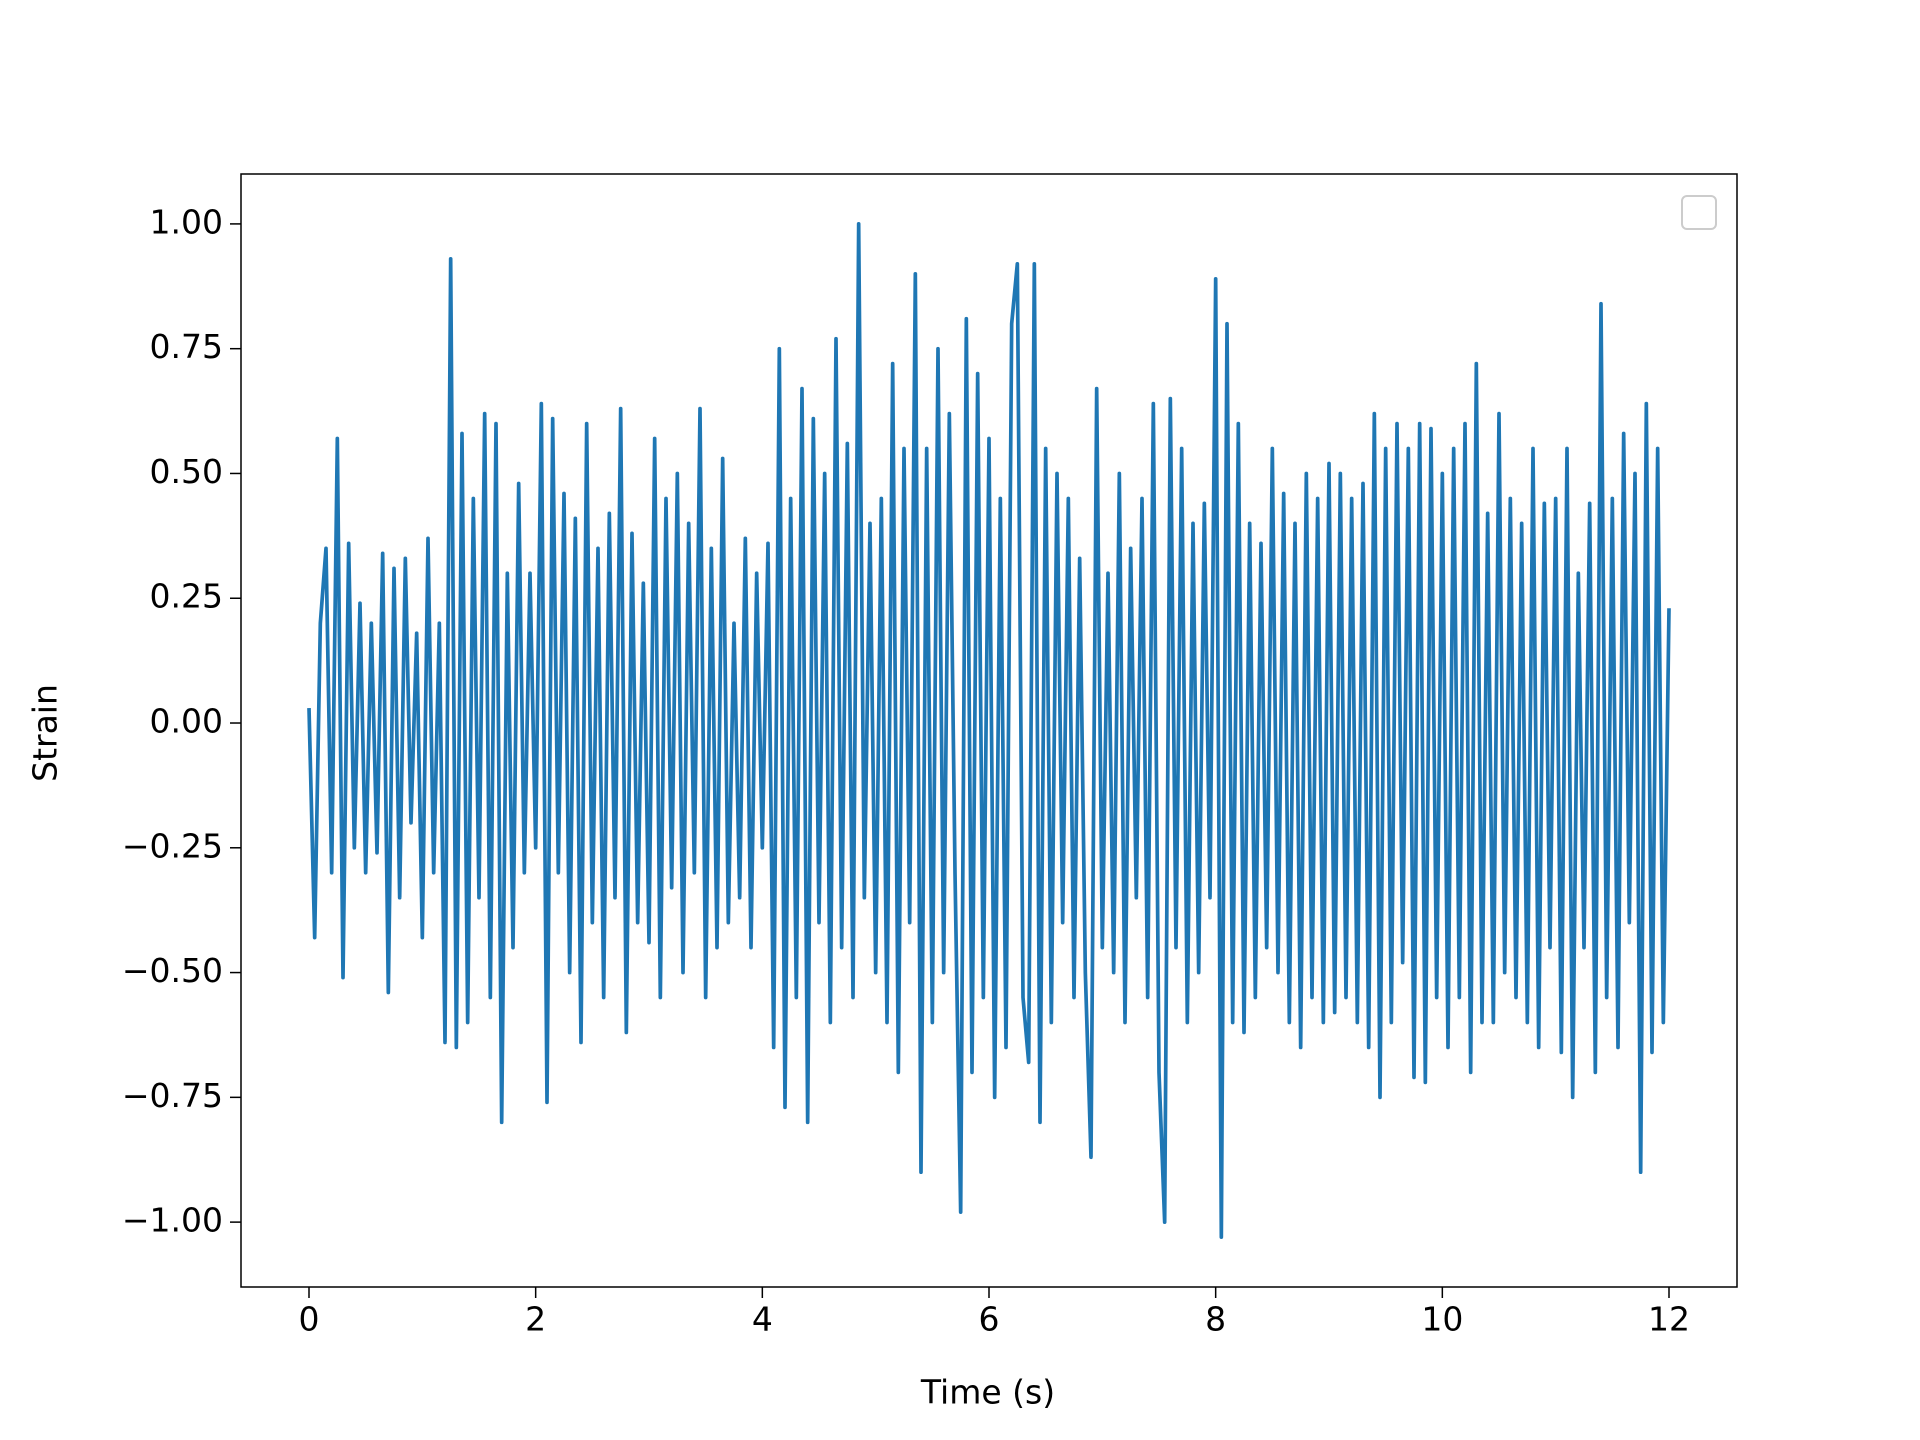 This screenshot has width=1920, height=1440. What do you see at coordinates (1442, 1319) in the screenshot?
I see `x-tick-label: 10` at bounding box center [1442, 1319].